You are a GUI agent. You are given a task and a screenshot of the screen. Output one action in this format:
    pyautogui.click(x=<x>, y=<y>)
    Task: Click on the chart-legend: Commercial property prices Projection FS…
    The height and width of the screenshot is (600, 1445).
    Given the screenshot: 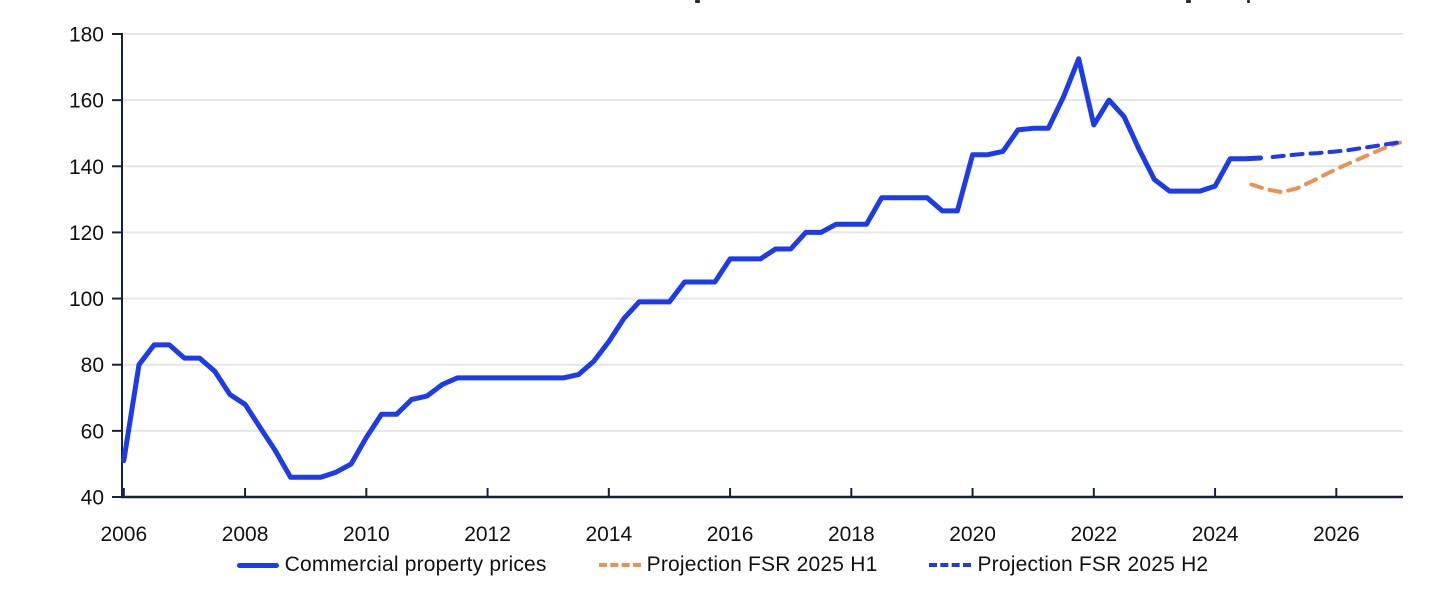 What is the action you would take?
    pyautogui.click(x=722, y=565)
    